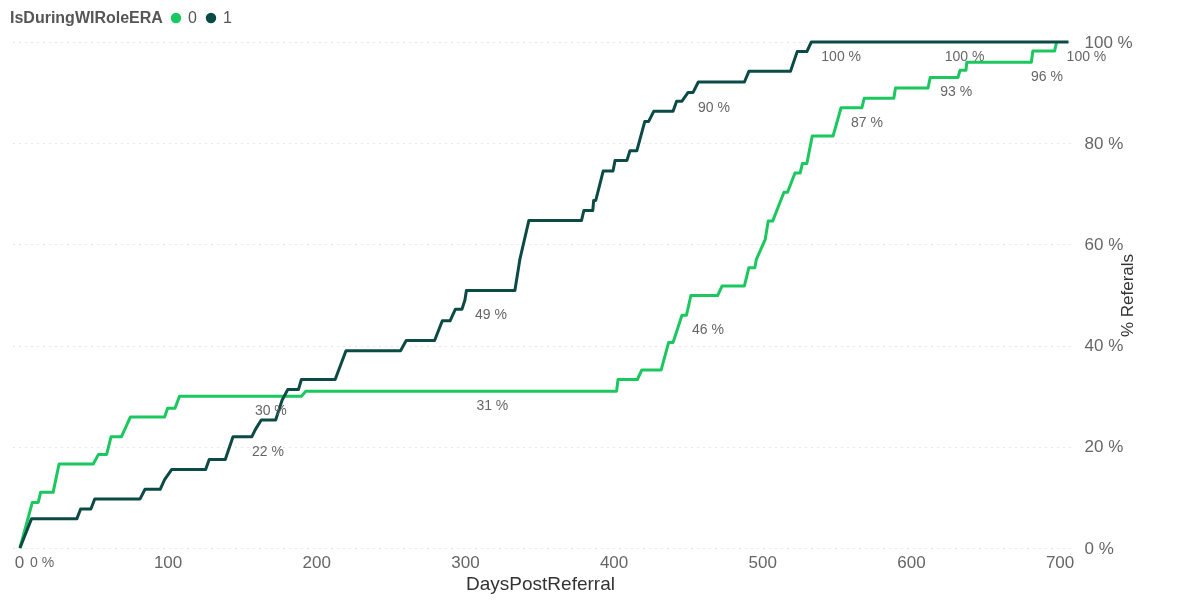  What do you see at coordinates (911, 562) in the screenshot?
I see `x-tick-label: 600` at bounding box center [911, 562].